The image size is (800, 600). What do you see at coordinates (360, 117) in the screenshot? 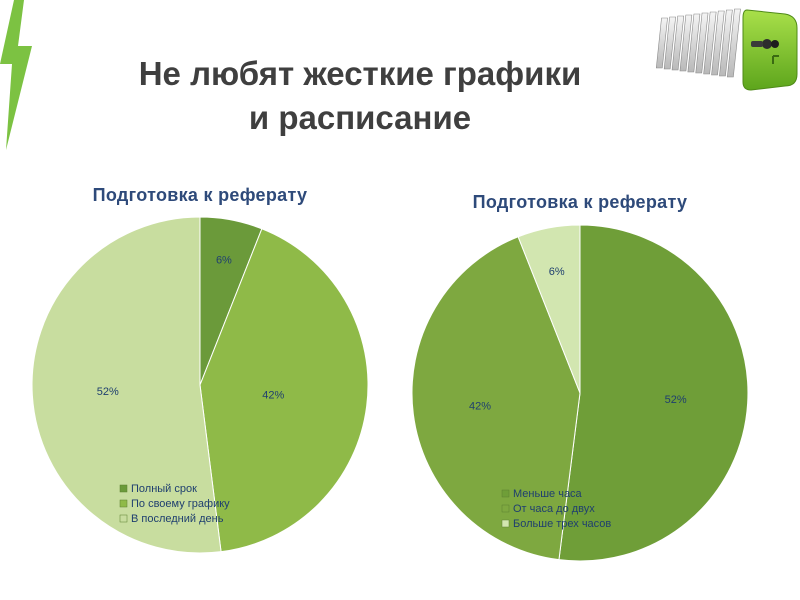
I see `slide-title-line-2: и расписание` at bounding box center [360, 117].